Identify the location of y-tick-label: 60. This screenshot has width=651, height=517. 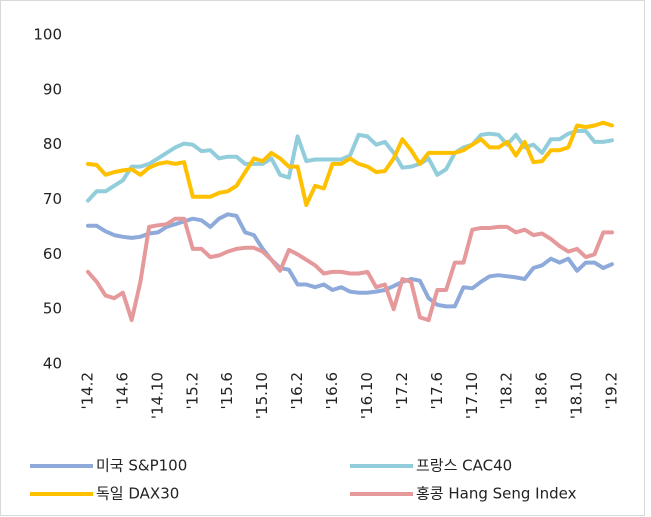
(52, 254).